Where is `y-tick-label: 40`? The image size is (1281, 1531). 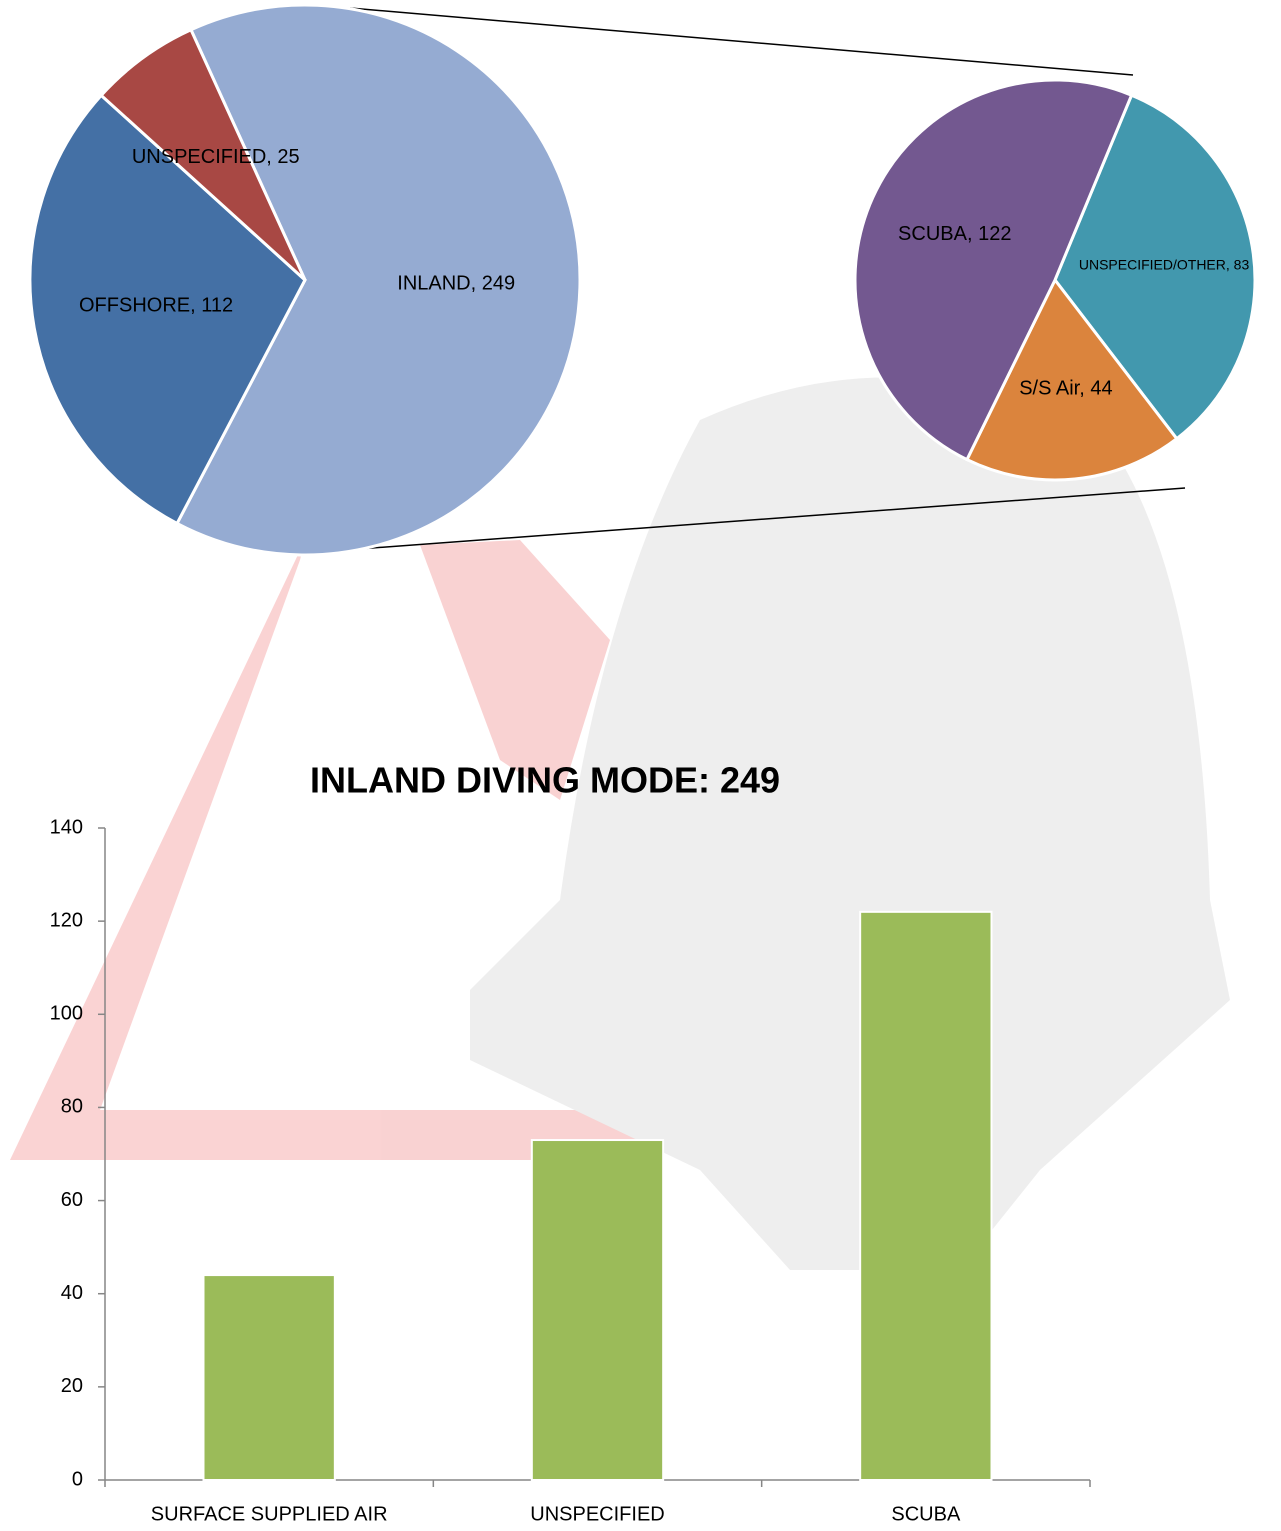
y-tick-label: 40 is located at coordinates (72, 1293).